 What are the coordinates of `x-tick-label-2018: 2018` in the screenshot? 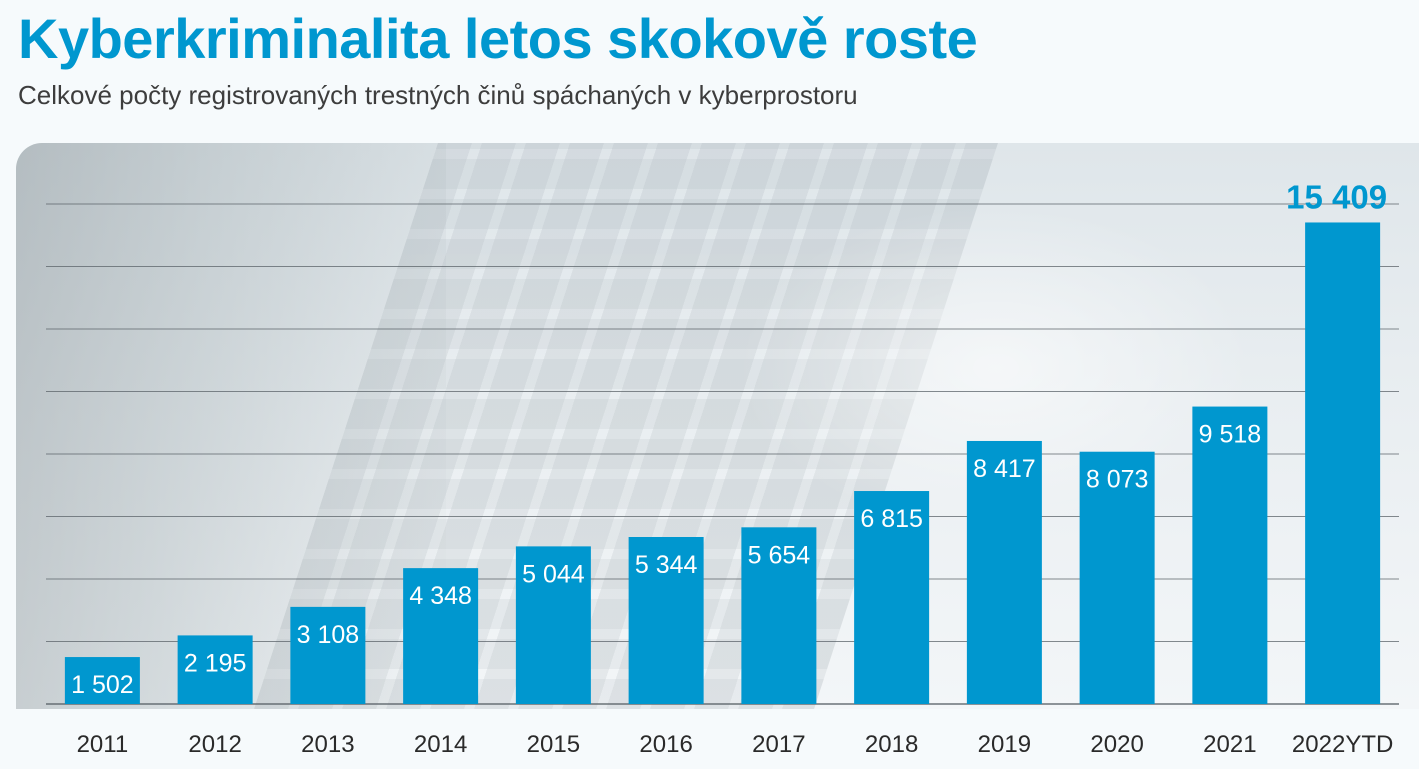 It's located at (891, 744).